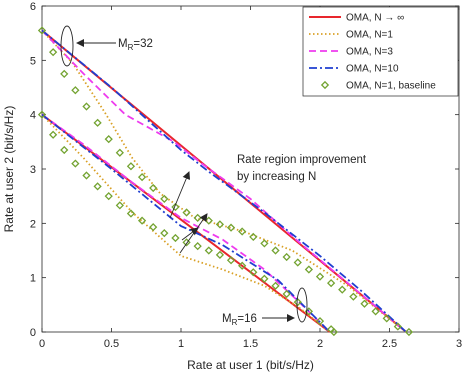  What do you see at coordinates (372, 69) in the screenshot?
I see `legend-label: OMA, N=10` at bounding box center [372, 69].